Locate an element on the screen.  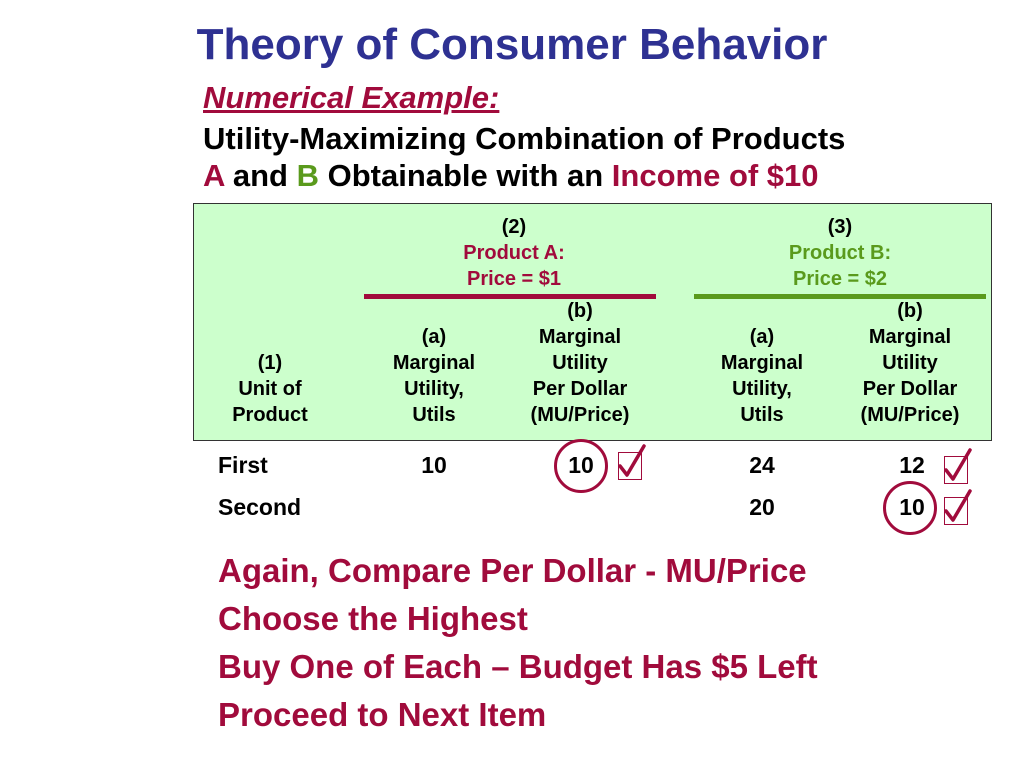
bottom-line-4: Proceed to Next Item is located at coordinates (382, 714).